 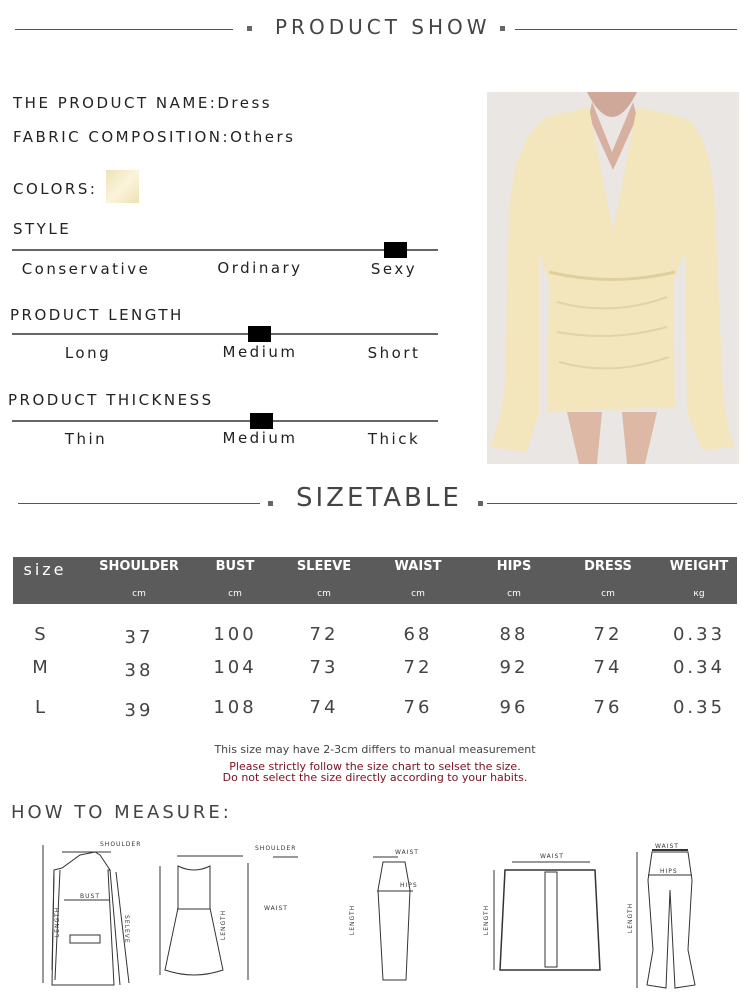 What do you see at coordinates (260, 352) in the screenshot?
I see `length-option-medium: Medium` at bounding box center [260, 352].